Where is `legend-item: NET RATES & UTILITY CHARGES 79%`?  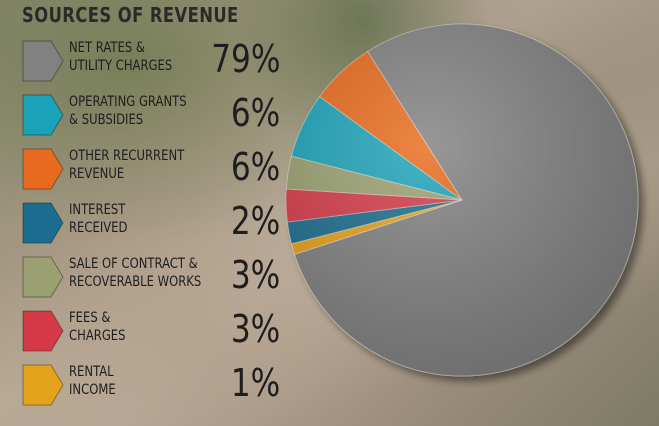
legend-item: NET RATES & UTILITY CHARGES 79% is located at coordinates (149, 62).